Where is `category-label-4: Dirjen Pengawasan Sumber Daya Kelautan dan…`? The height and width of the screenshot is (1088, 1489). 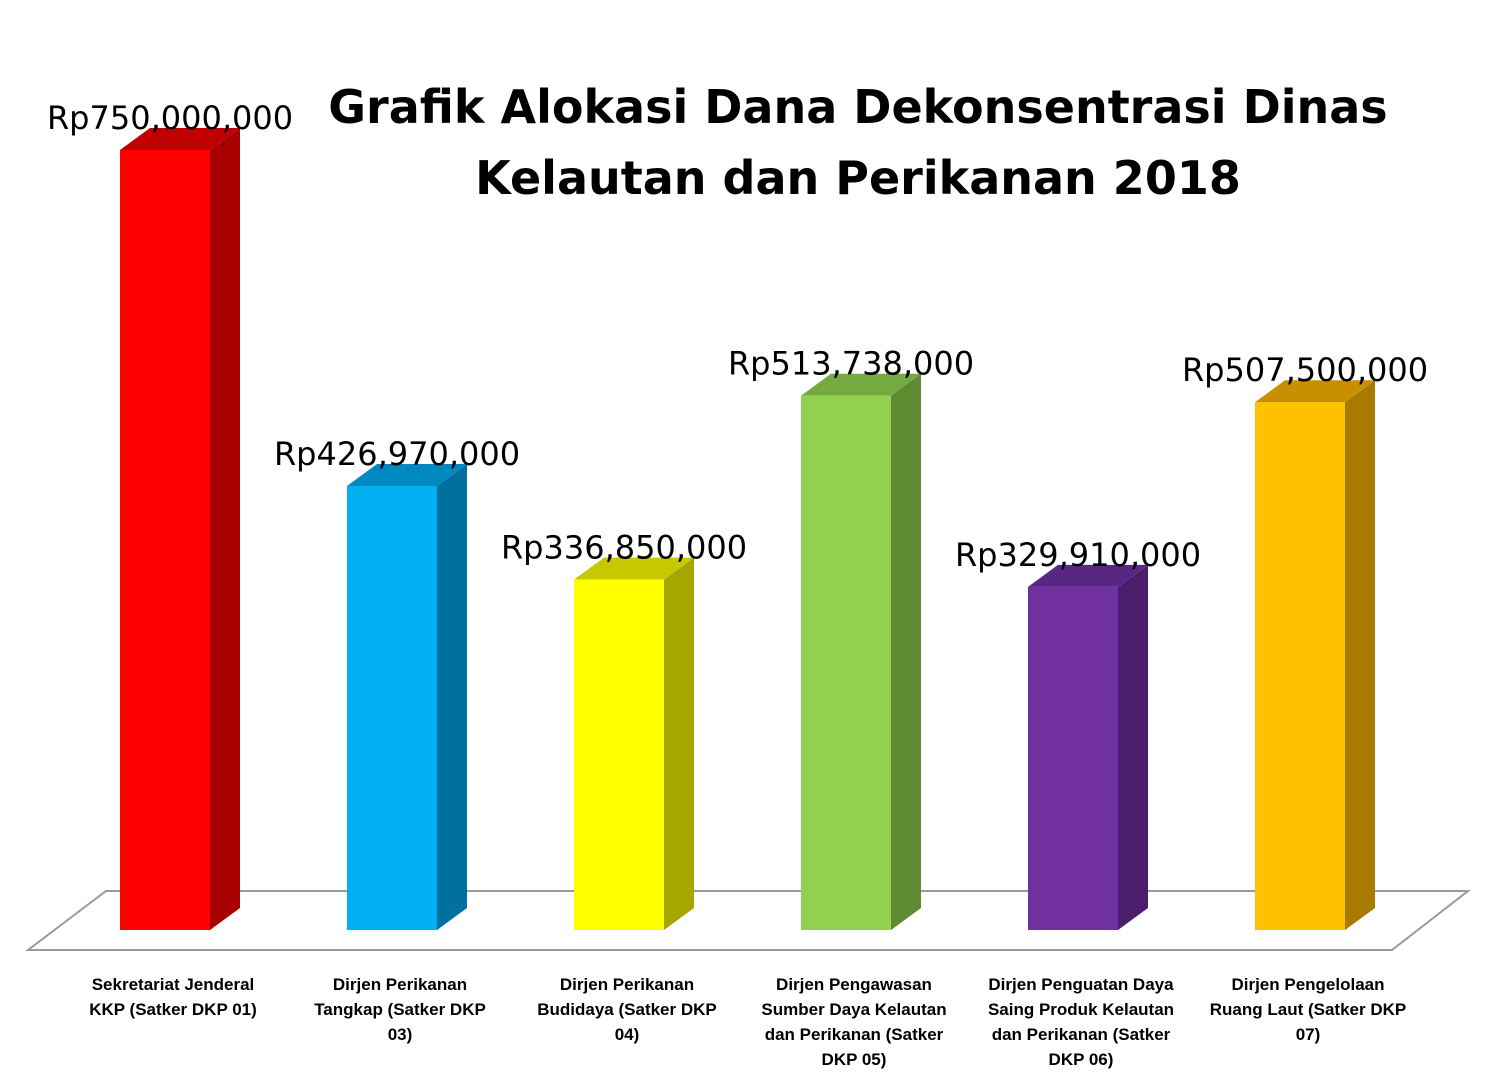 category-label-4: Dirjen Pengawasan Sumber Daya Kelautan dan… is located at coordinates (853, 1022).